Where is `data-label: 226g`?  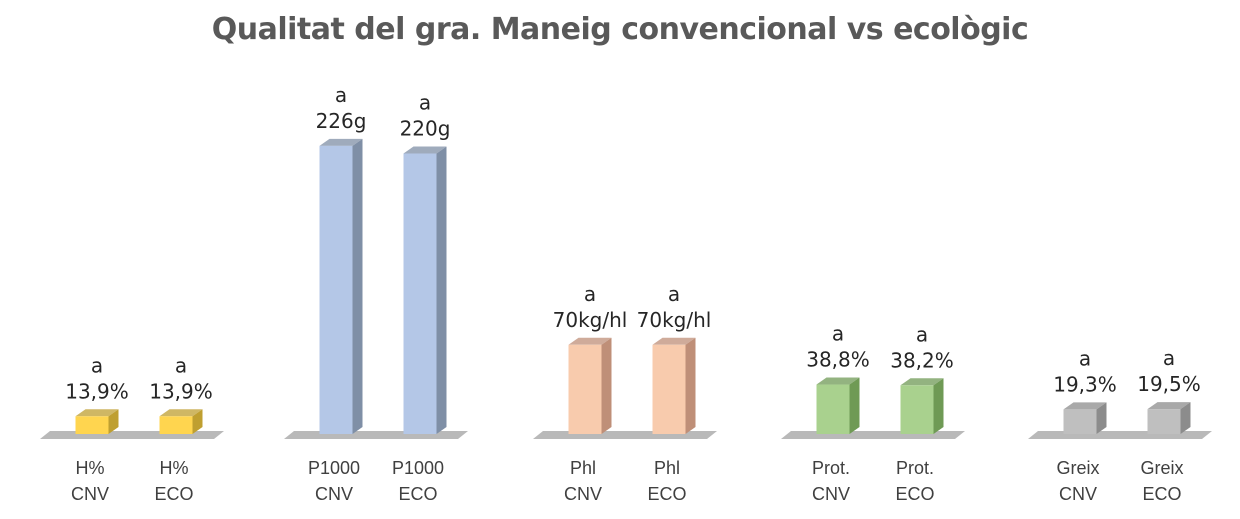
data-label: 226g is located at coordinates (341, 121).